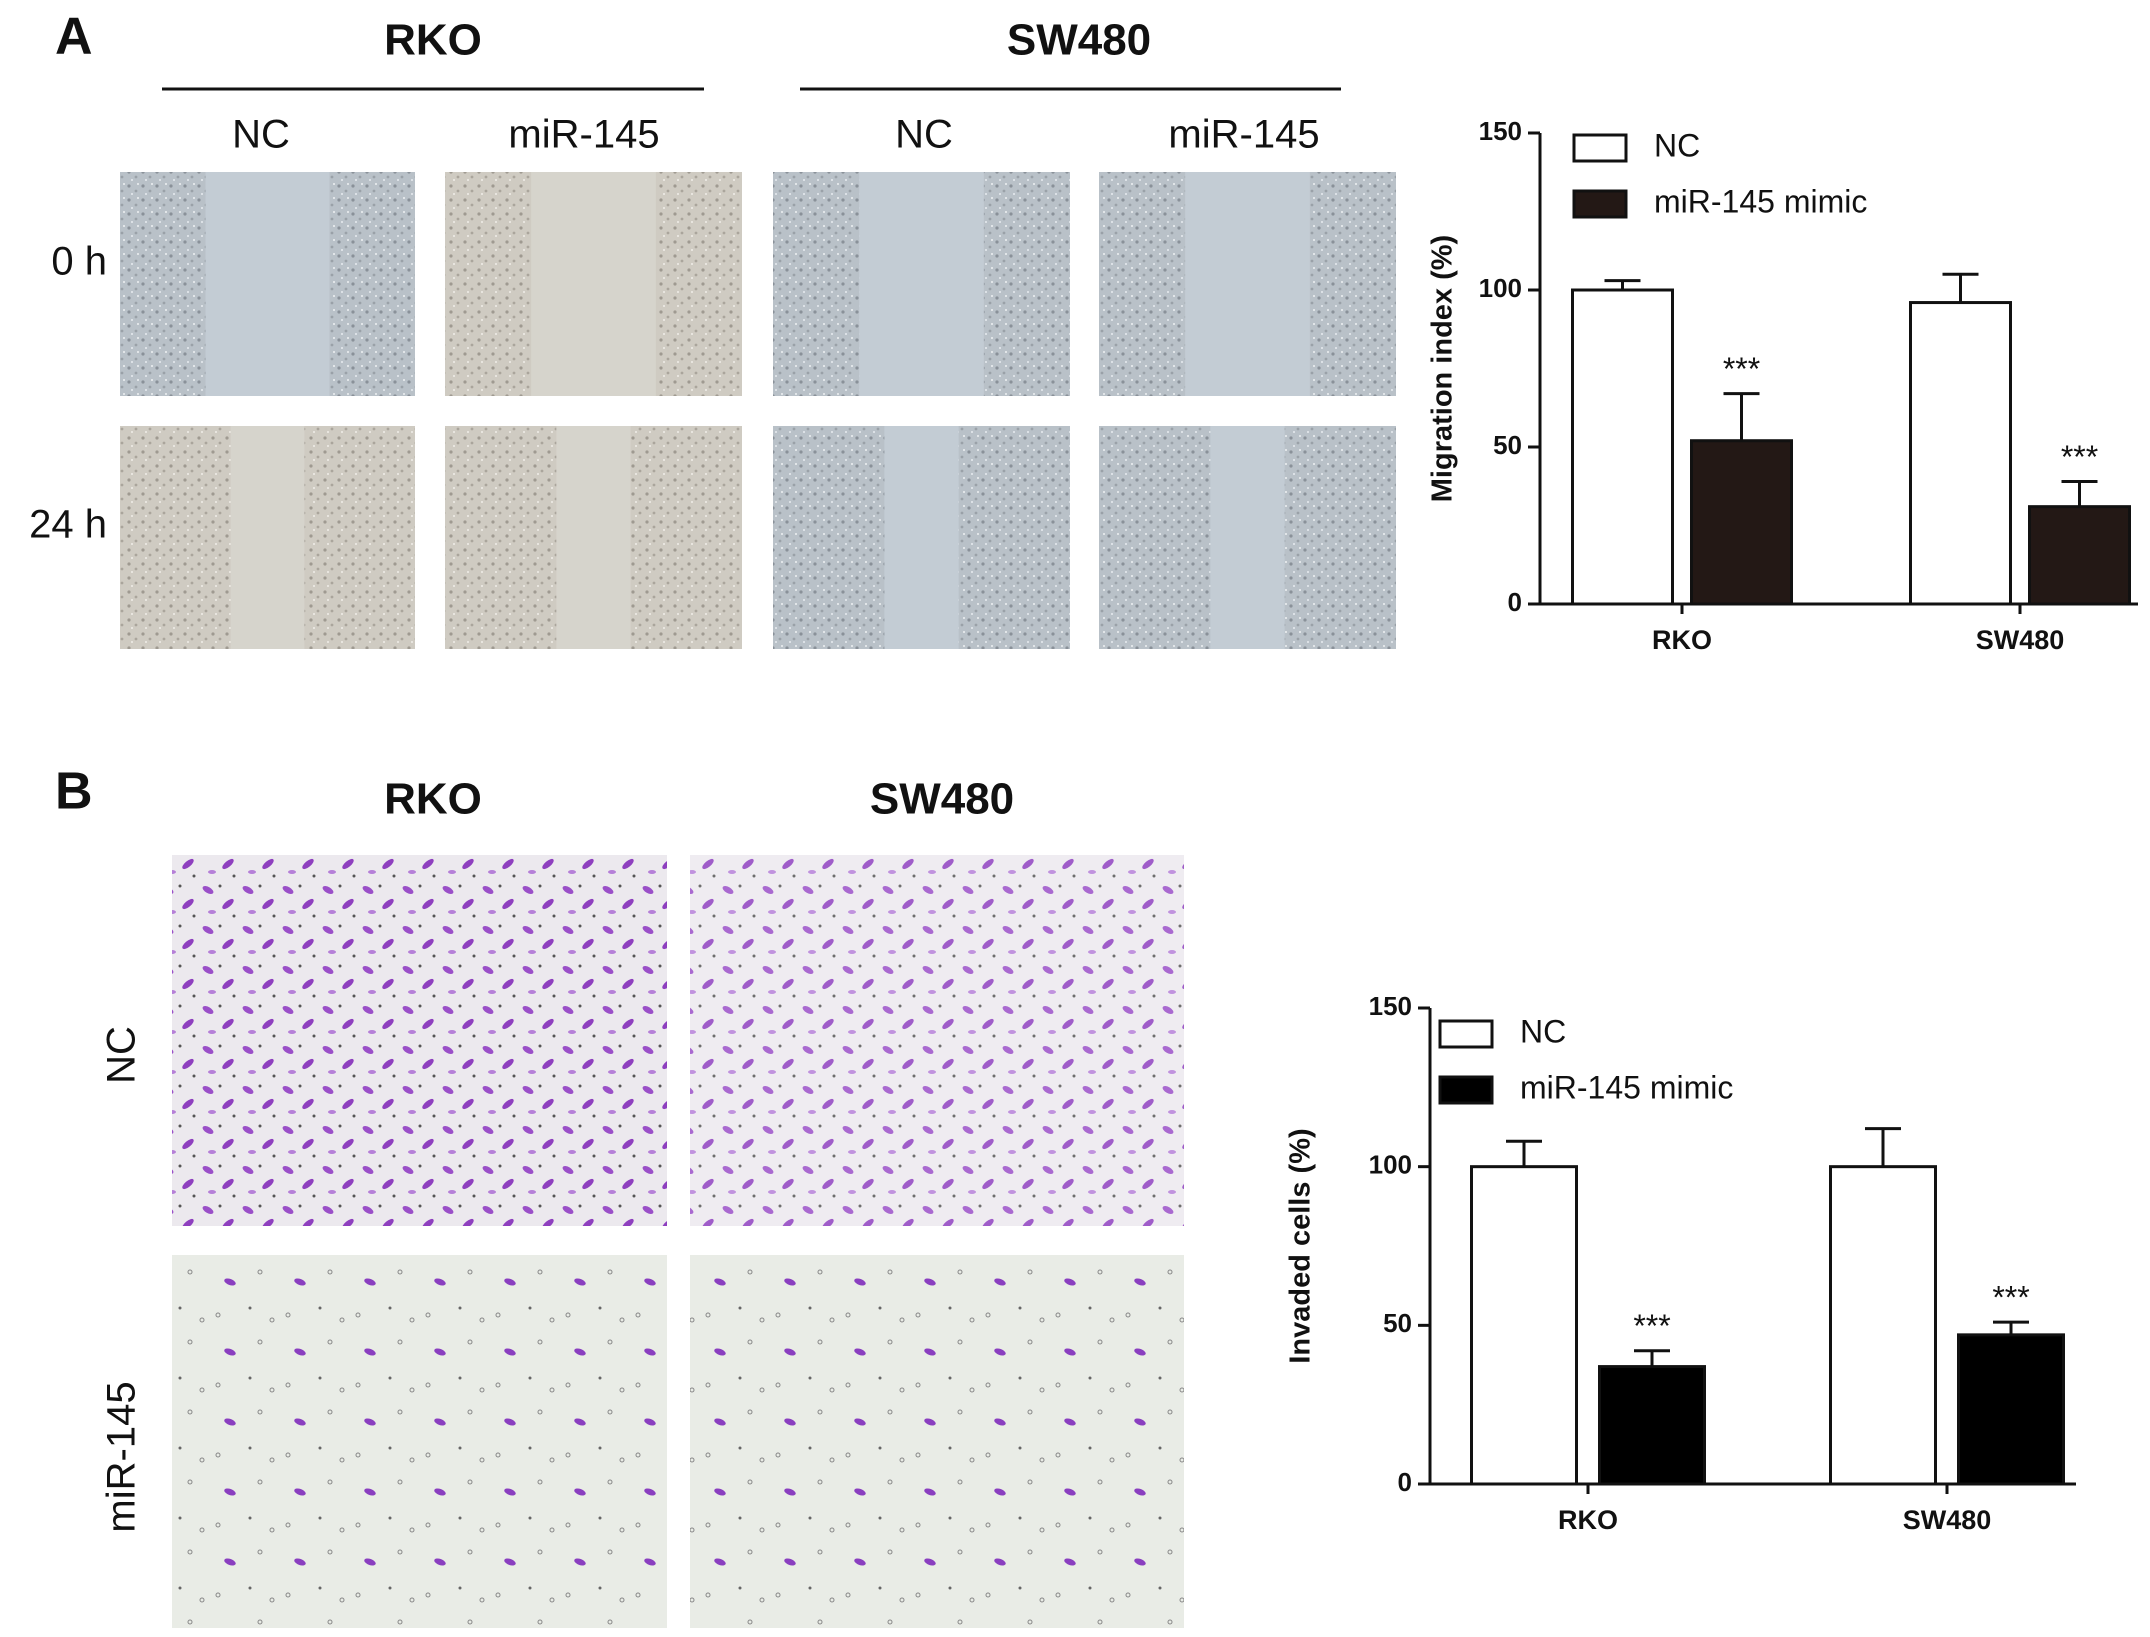 The height and width of the screenshot is (1637, 2150). What do you see at coordinates (74, 37) in the screenshot?
I see `panel-label: A` at bounding box center [74, 37].